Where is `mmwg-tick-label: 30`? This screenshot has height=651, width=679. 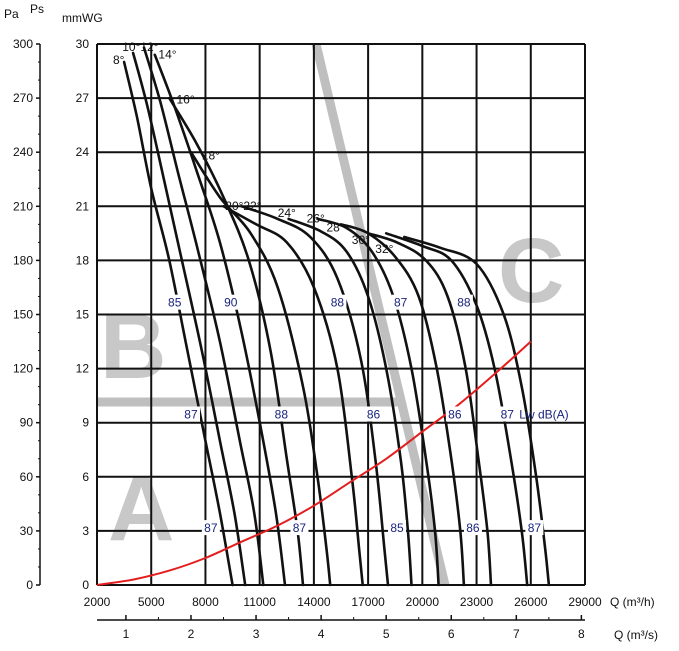 mmwg-tick-label: 30 is located at coordinates (83, 44).